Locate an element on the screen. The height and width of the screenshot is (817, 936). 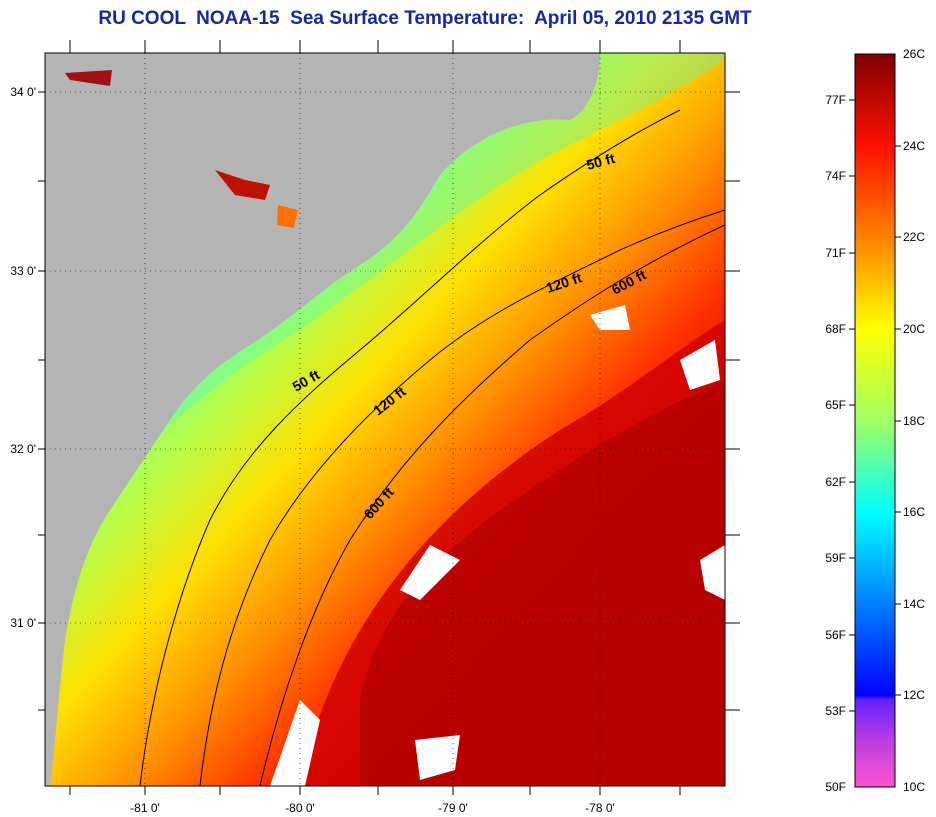
lat-label-33: 33 0' is located at coordinates (23, 271).